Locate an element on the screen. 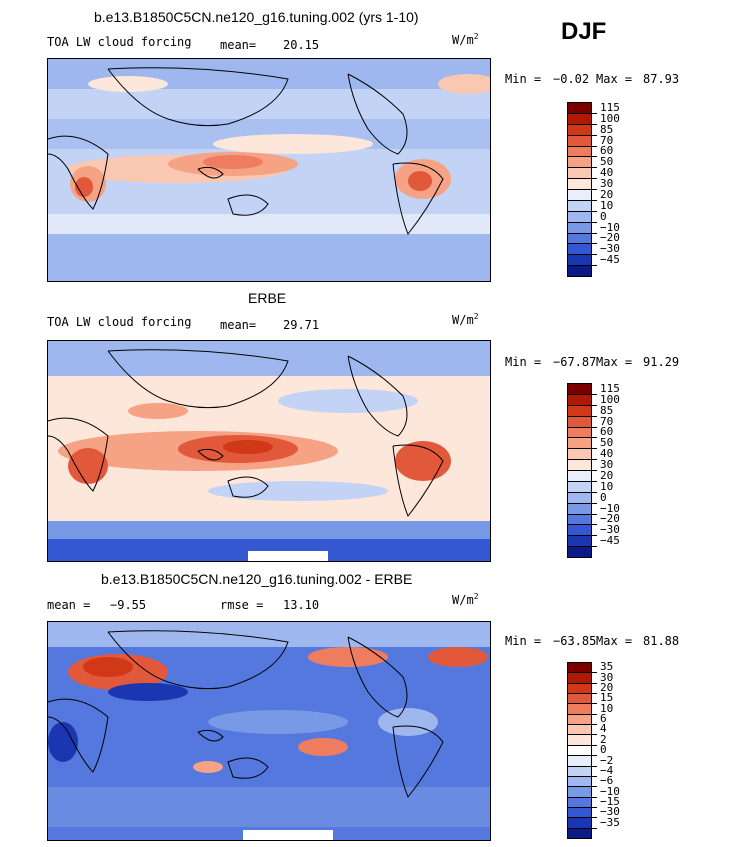 This screenshot has width=733, height=847. colorbar-label: −4 is located at coordinates (607, 770).